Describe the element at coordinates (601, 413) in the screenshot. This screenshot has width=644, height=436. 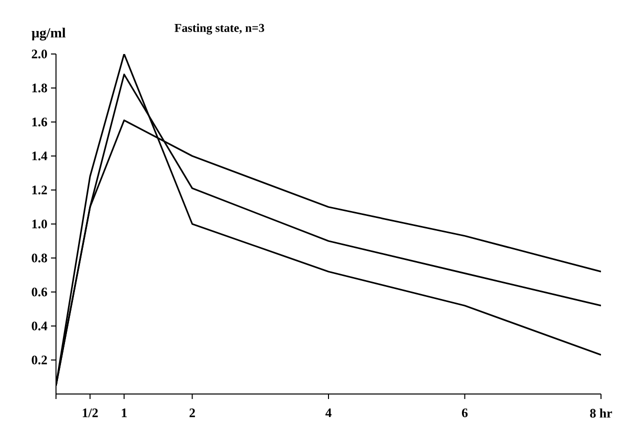
I see `x-tick-label: 8 hr` at that location.